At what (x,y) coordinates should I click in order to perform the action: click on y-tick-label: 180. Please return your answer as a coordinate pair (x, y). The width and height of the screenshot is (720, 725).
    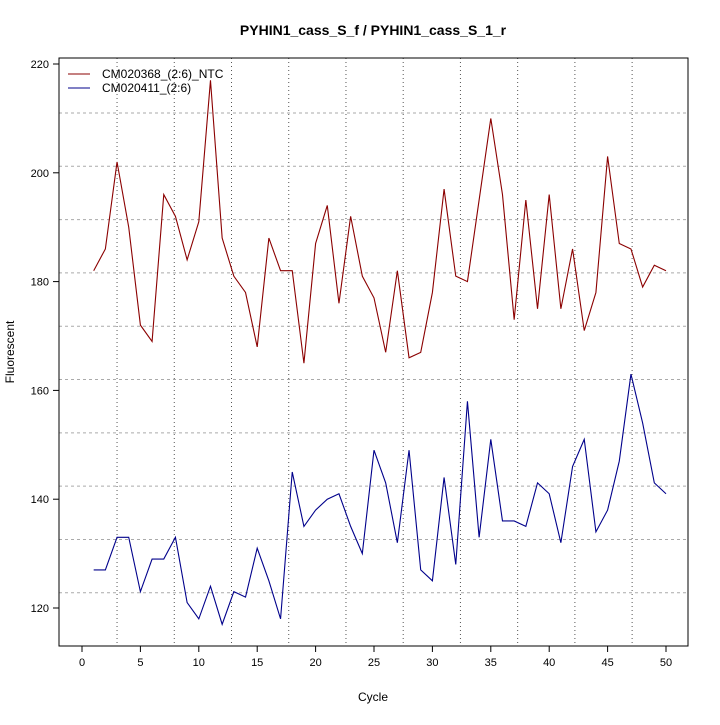
    Looking at the image, I should click on (40, 283).